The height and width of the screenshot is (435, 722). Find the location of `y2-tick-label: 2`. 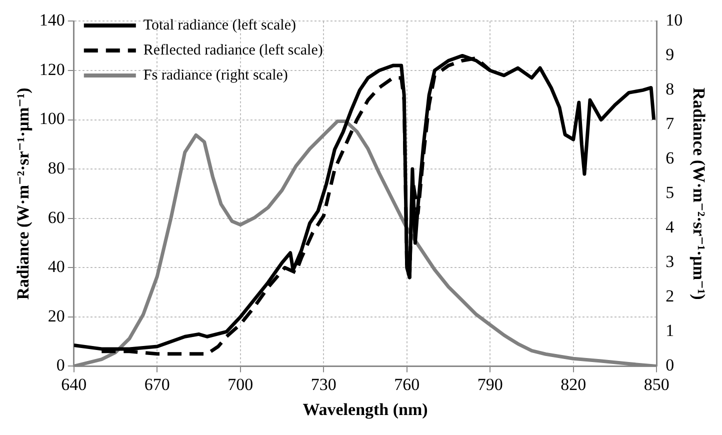

y2-tick-label: 2 is located at coordinates (670, 296).